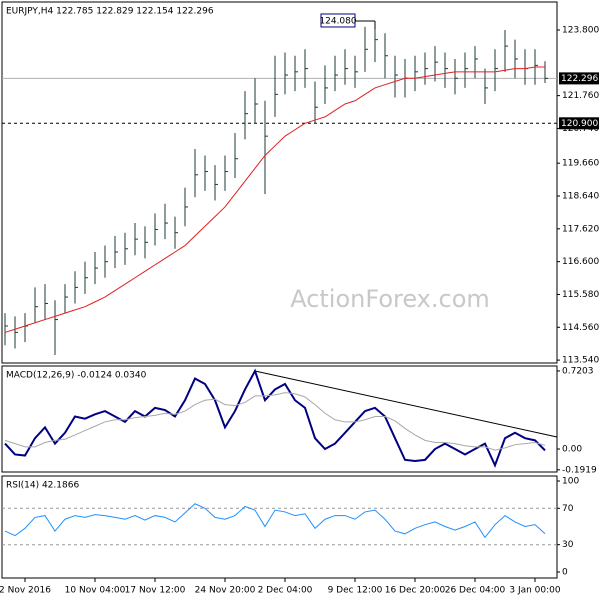 This screenshot has width=600, height=600. What do you see at coordinates (568, 545) in the screenshot?
I see `y-tick-label: 30` at bounding box center [568, 545].